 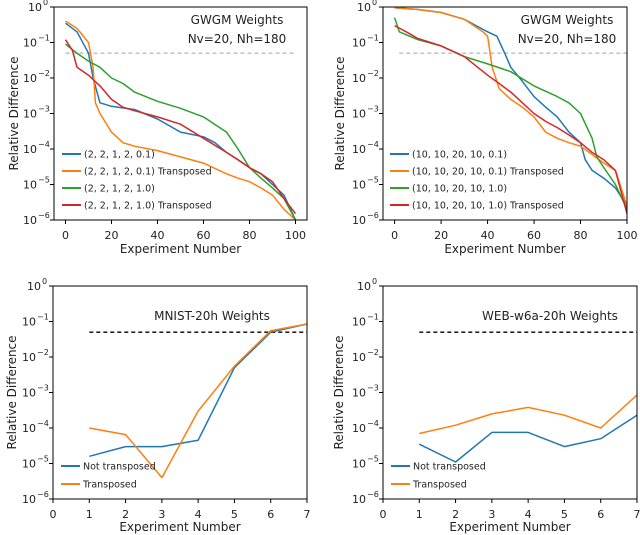 What do you see at coordinates (448, 189) in the screenshot?
I see `legend-item: (10, 10, 20, 10, 1.0)` at bounding box center [448, 189].